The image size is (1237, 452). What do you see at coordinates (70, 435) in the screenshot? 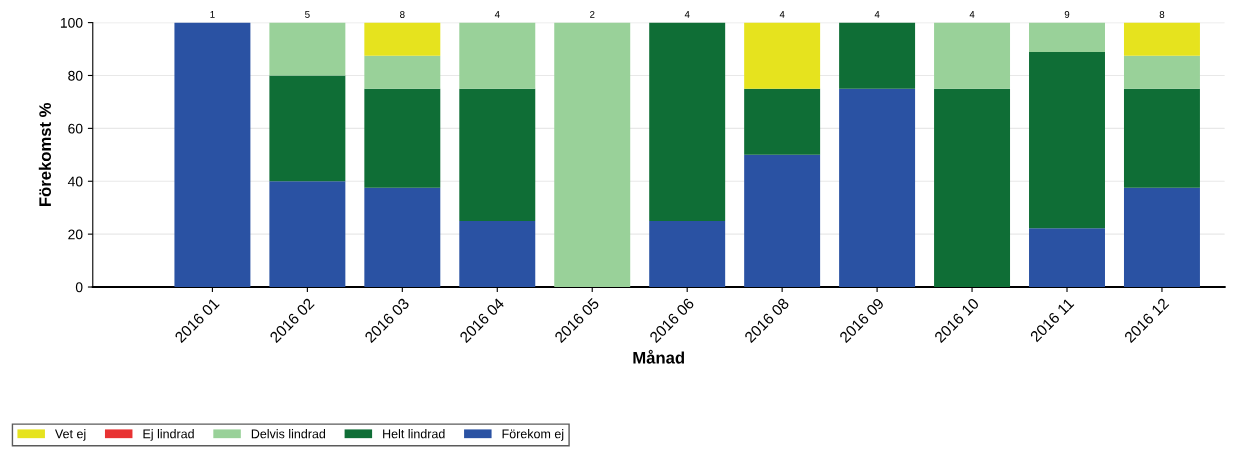
I see `legend-label: Vet ej` at bounding box center [70, 435].